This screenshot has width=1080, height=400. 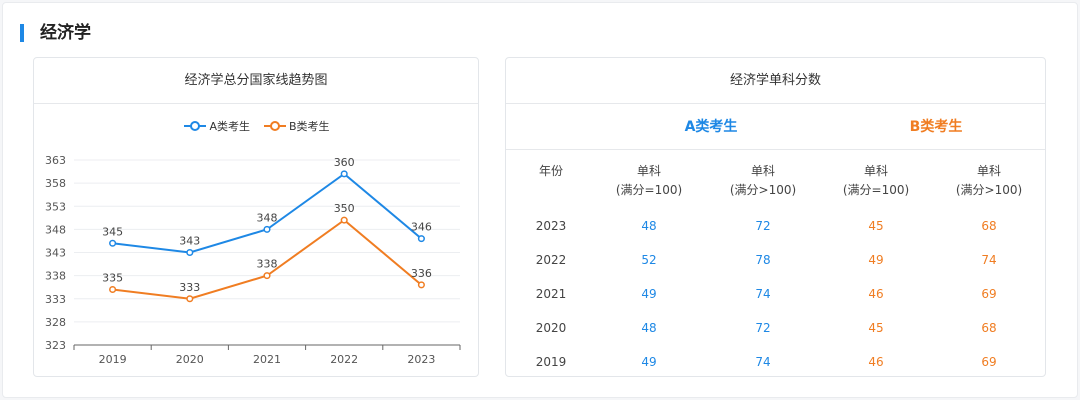 I want to click on group-b-label: B类考生, so click(x=936, y=127).